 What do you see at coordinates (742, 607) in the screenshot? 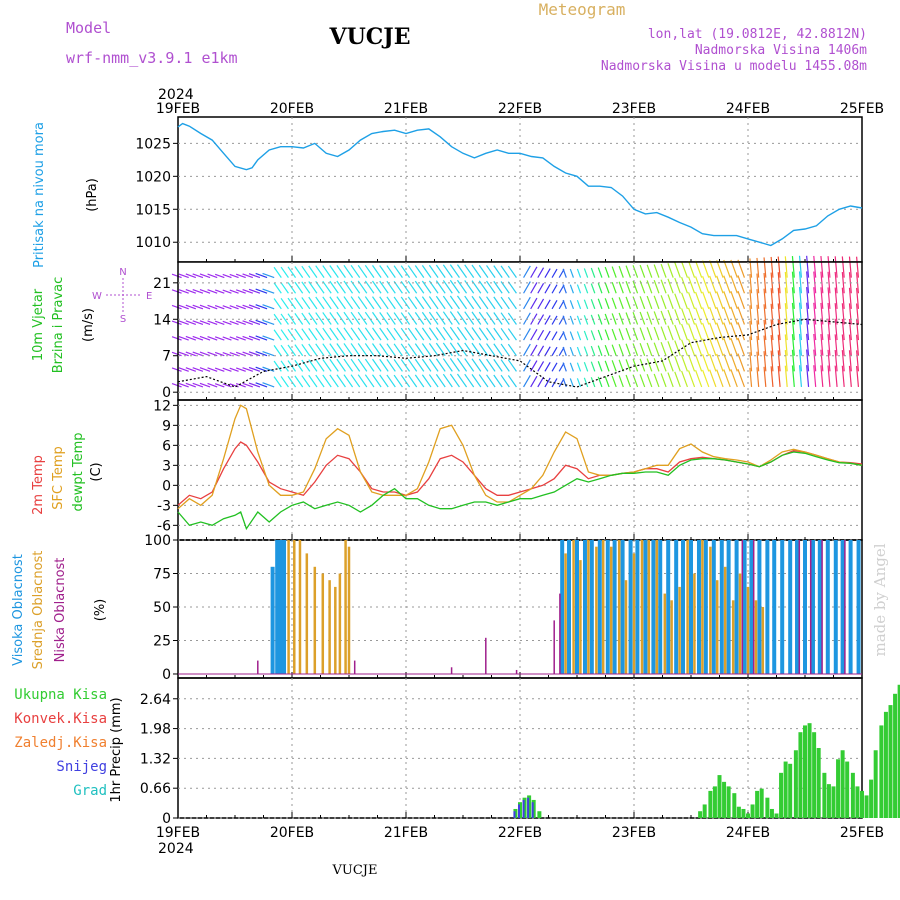
I see `low-cloud-bar` at bounding box center [742, 607].